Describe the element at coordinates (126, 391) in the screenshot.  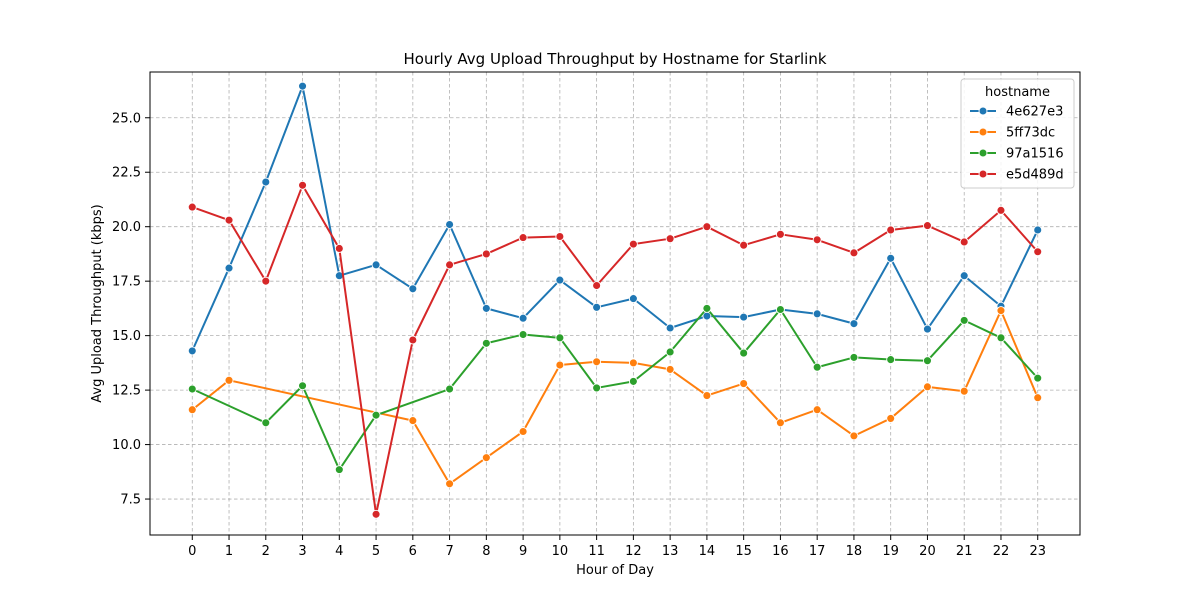
I see `y-tick-label: 12.5` at that location.